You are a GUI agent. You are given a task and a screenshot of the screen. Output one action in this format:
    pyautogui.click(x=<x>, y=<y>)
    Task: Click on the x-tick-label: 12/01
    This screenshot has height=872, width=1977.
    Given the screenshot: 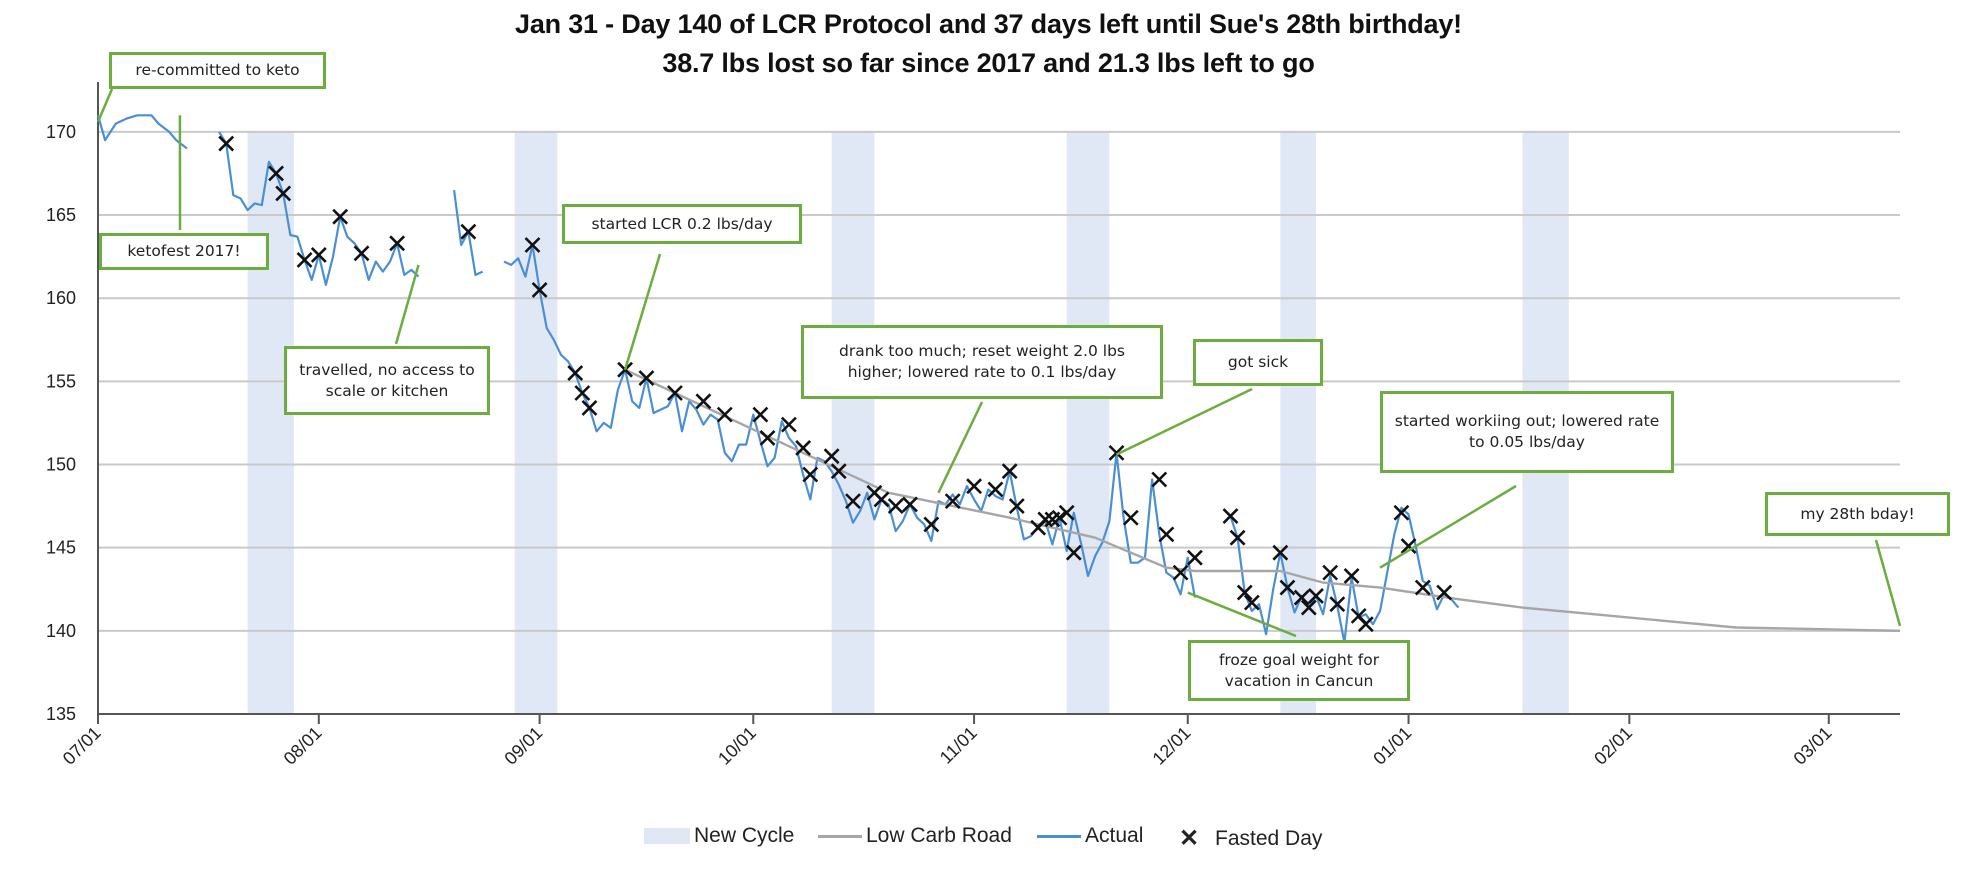 What is the action you would take?
    pyautogui.click(x=1172, y=746)
    